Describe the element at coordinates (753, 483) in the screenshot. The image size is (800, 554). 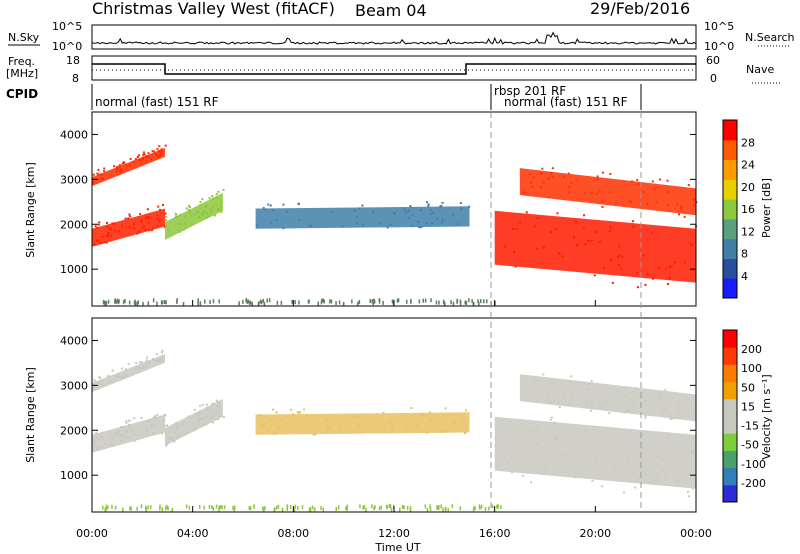
I see `velocity-colorbar-tick: -200` at that location.